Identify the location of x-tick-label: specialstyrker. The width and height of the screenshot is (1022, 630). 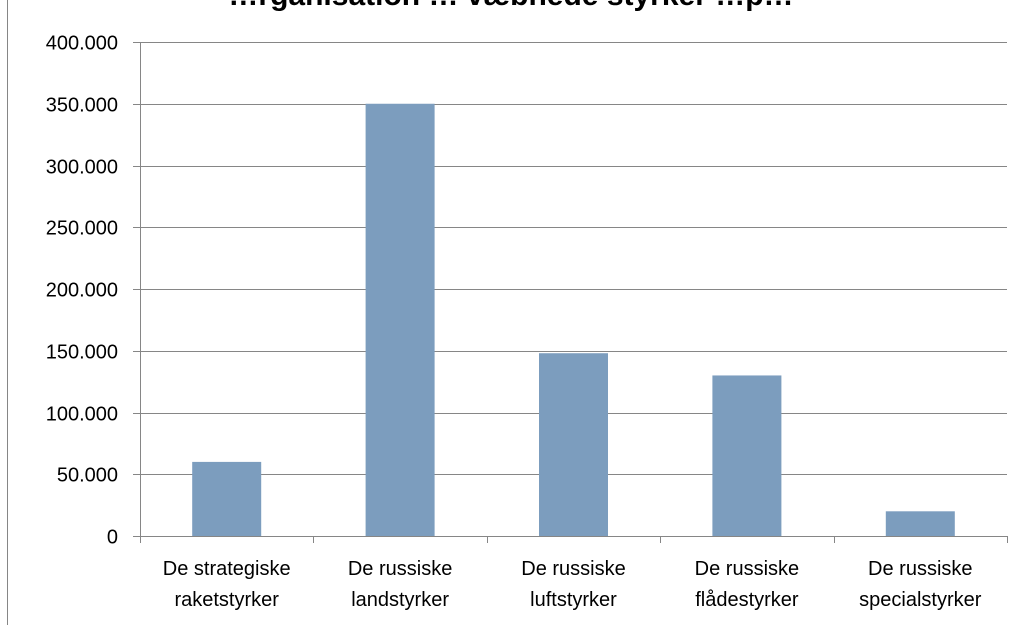
(920, 600).